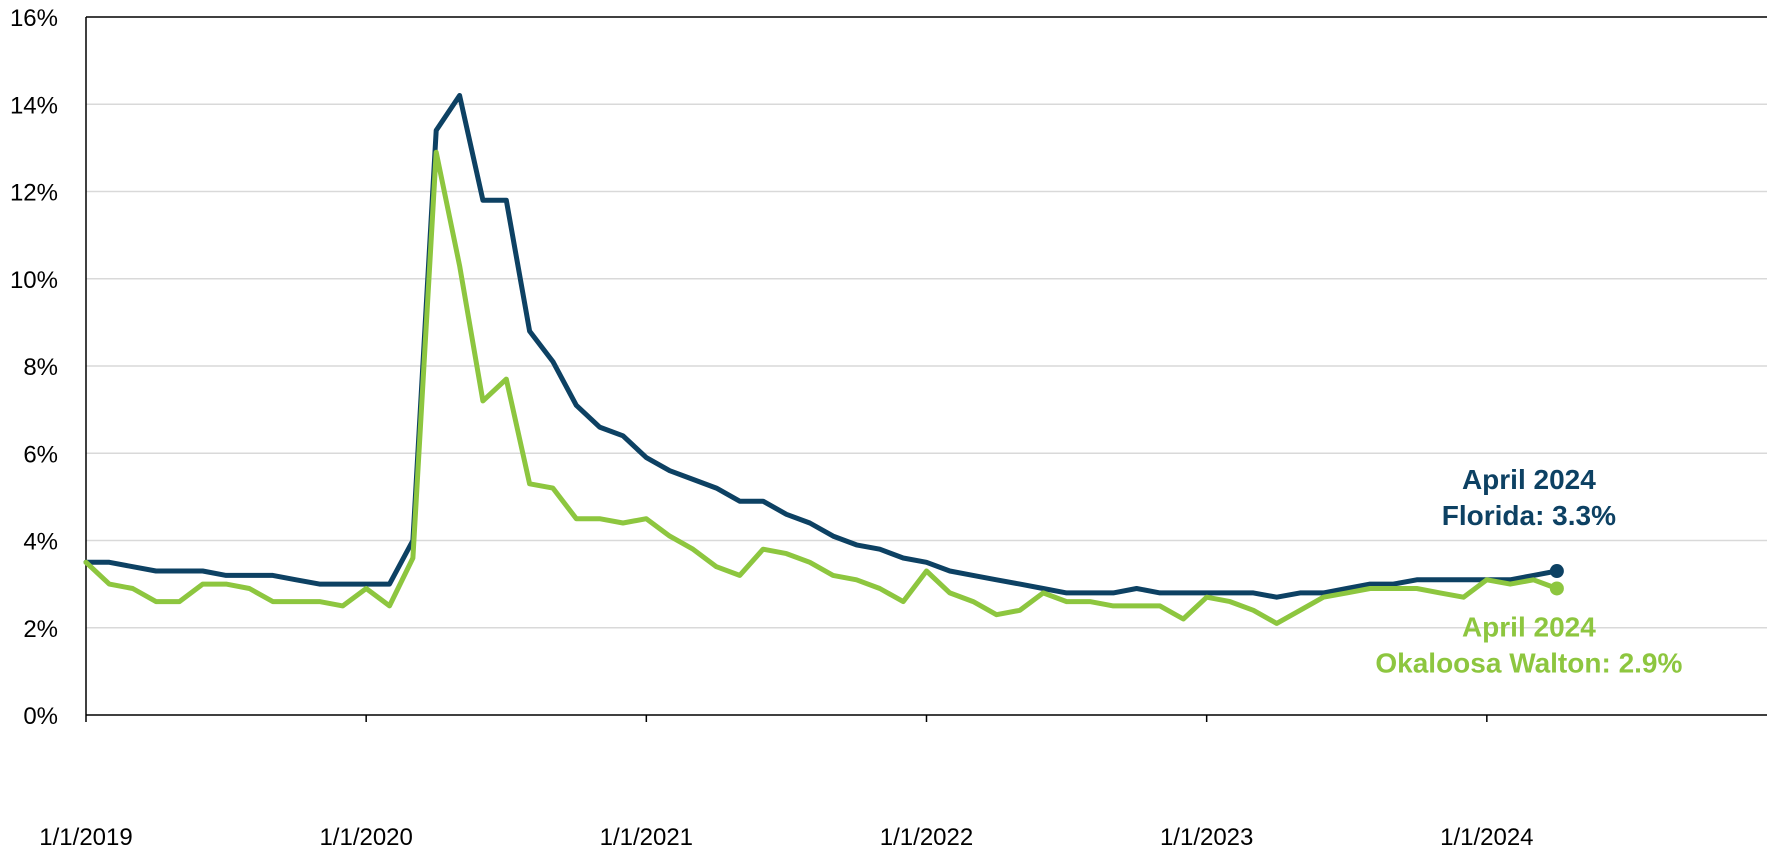  Describe the element at coordinates (34, 193) in the screenshot. I see `y-tick-label: 12%` at that location.